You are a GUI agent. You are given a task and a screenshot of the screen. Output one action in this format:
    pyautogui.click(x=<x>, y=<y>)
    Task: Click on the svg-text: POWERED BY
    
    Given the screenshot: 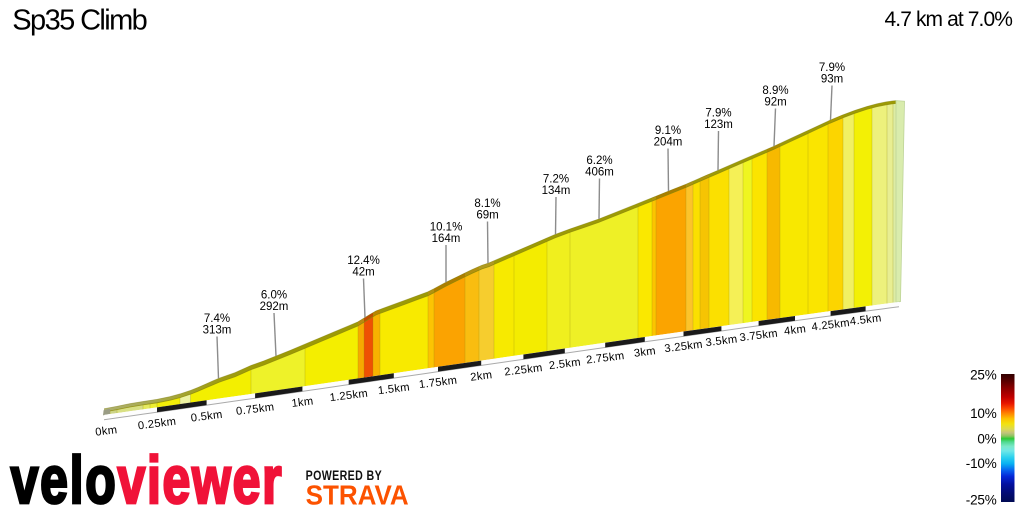 What is the action you would take?
    pyautogui.click(x=344, y=476)
    